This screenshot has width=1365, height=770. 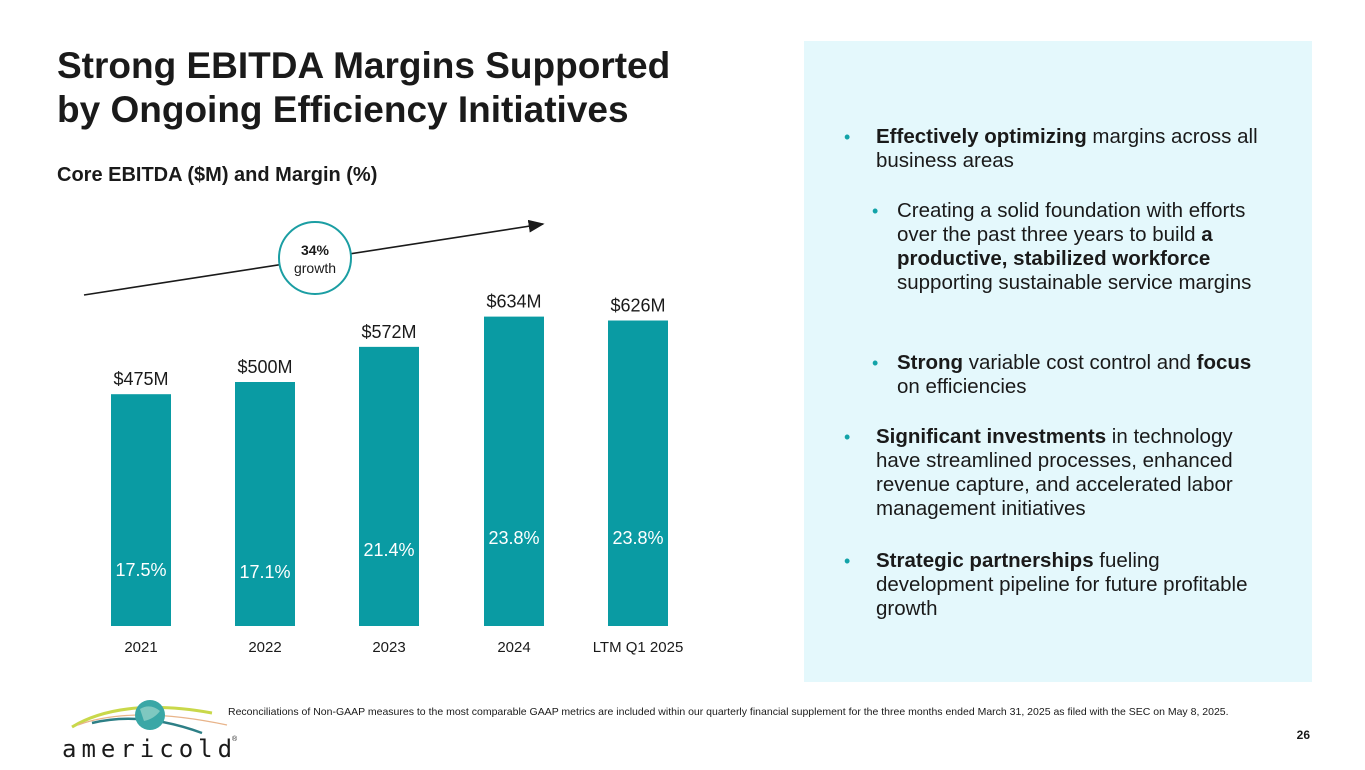 What do you see at coordinates (637, 306) in the screenshot?
I see `bar-value-label: $626M` at bounding box center [637, 306].